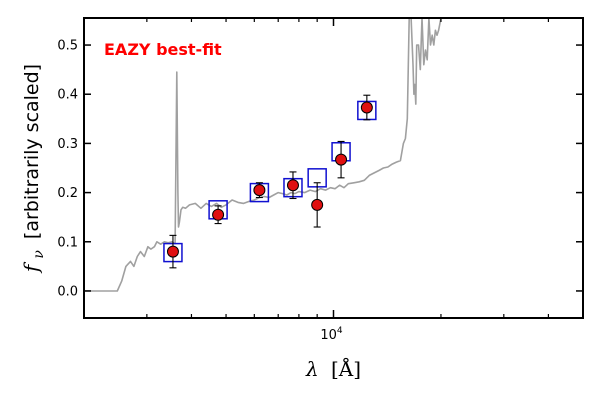 The height and width of the screenshot is (400, 600). Describe the element at coordinates (67, 95) in the screenshot. I see `y-tick-label: 0.4` at that location.